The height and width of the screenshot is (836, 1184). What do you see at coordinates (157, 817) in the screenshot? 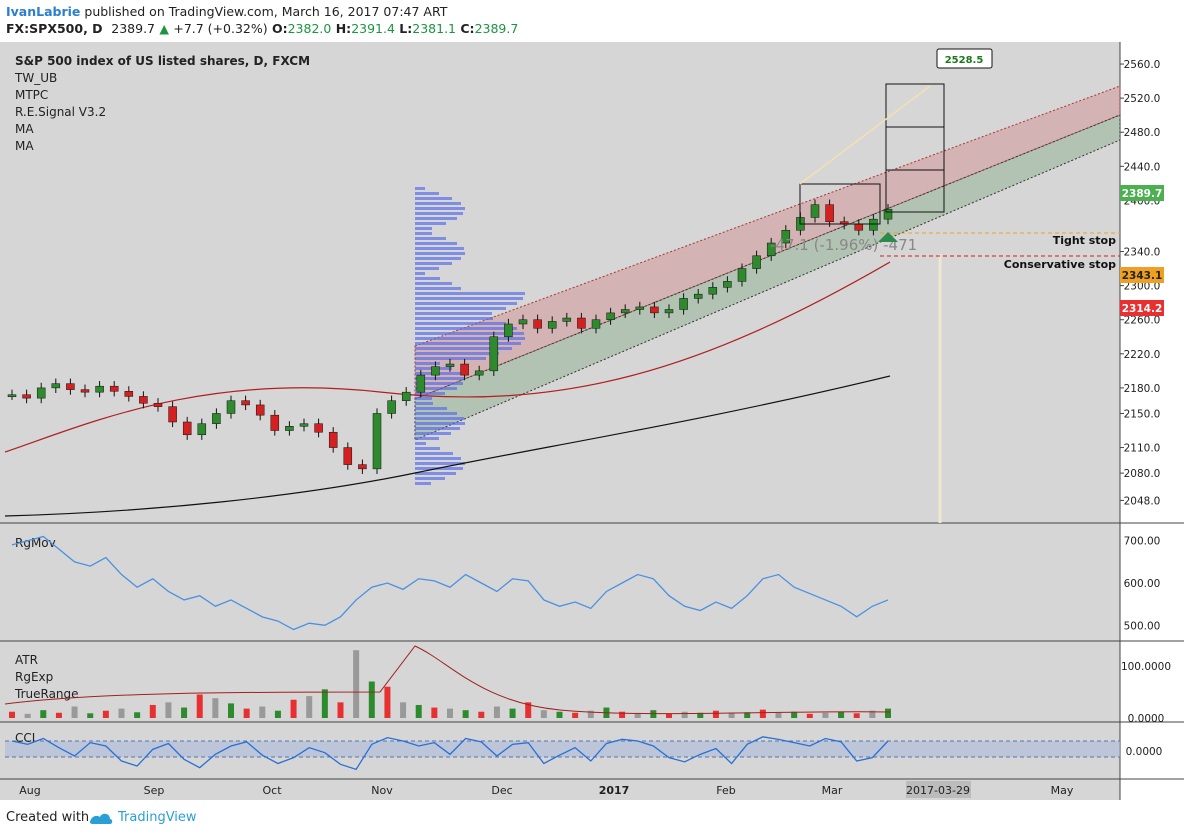
I see `tradingview-link: TradingView` at bounding box center [157, 817].